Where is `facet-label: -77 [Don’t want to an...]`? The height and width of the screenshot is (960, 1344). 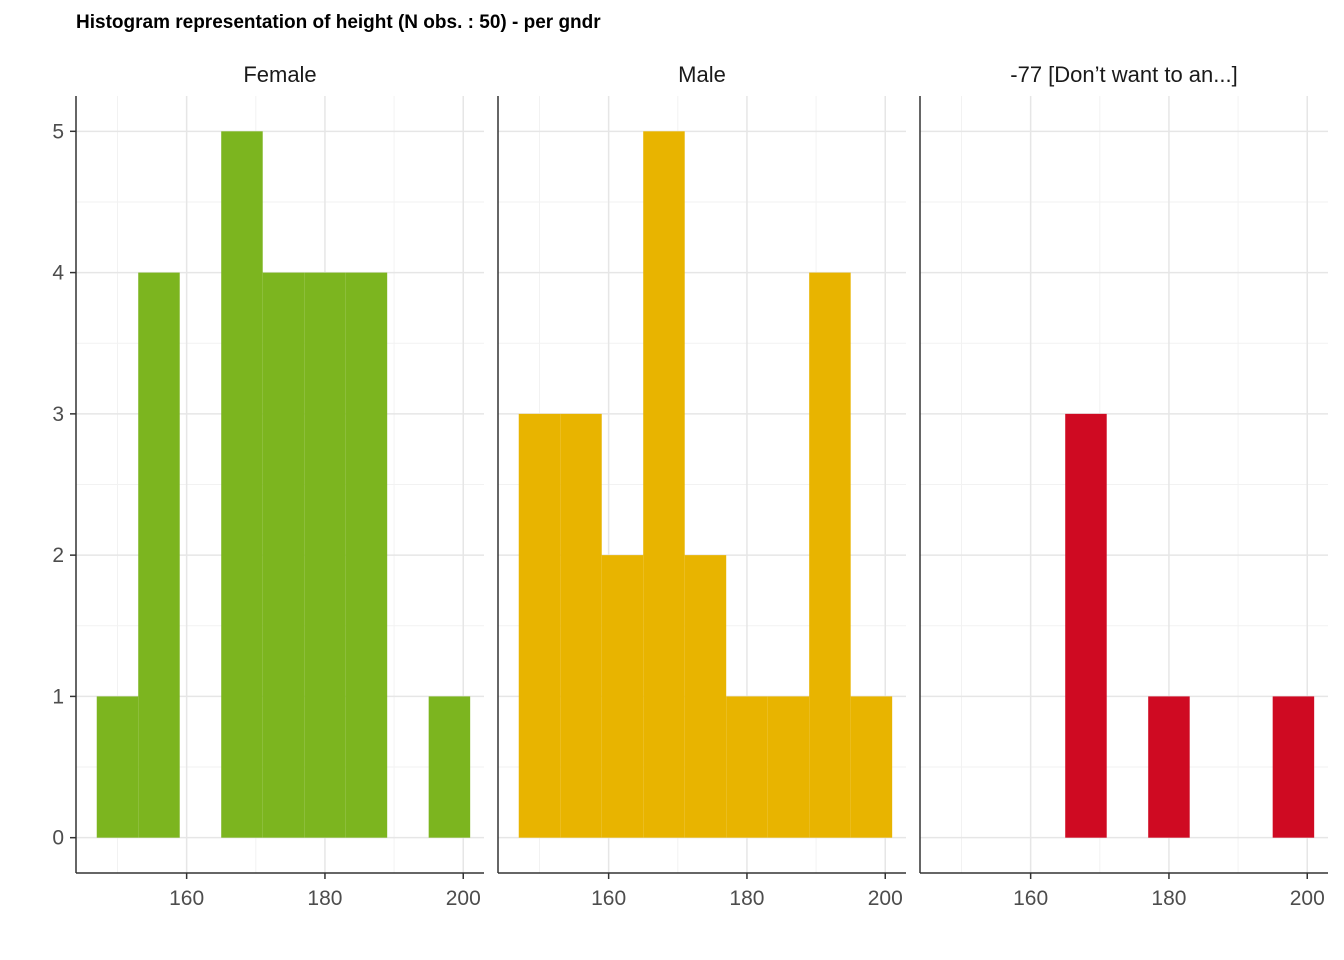 facet-label: -77 [Don’t want to an...] is located at coordinates (1123, 74).